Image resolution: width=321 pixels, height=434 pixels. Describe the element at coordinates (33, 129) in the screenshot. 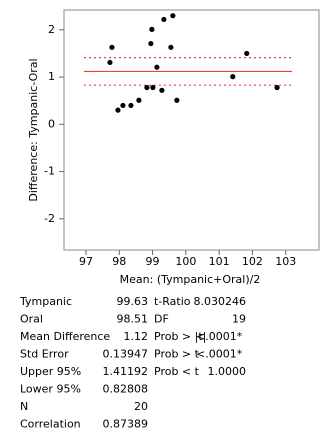

I see `y-axis-label: Difference: Tympanic-Oral` at that location.